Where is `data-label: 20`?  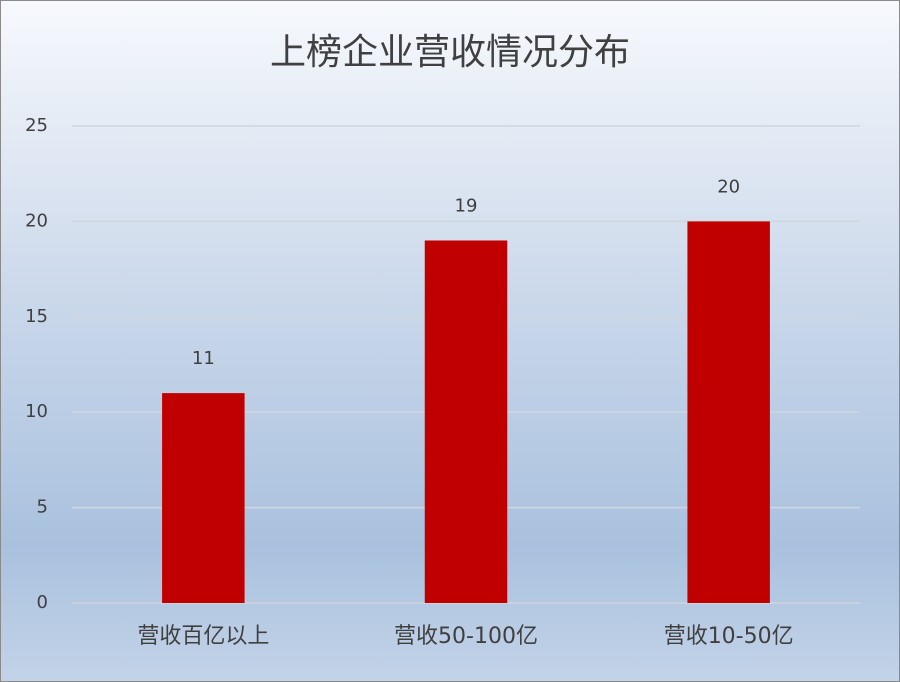 data-label: 20 is located at coordinates (728, 186).